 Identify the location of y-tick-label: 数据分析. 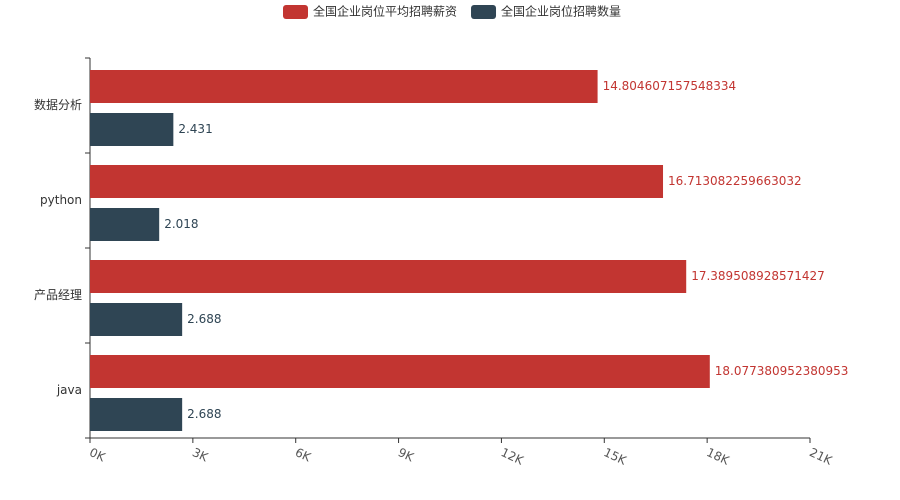
(58, 104).